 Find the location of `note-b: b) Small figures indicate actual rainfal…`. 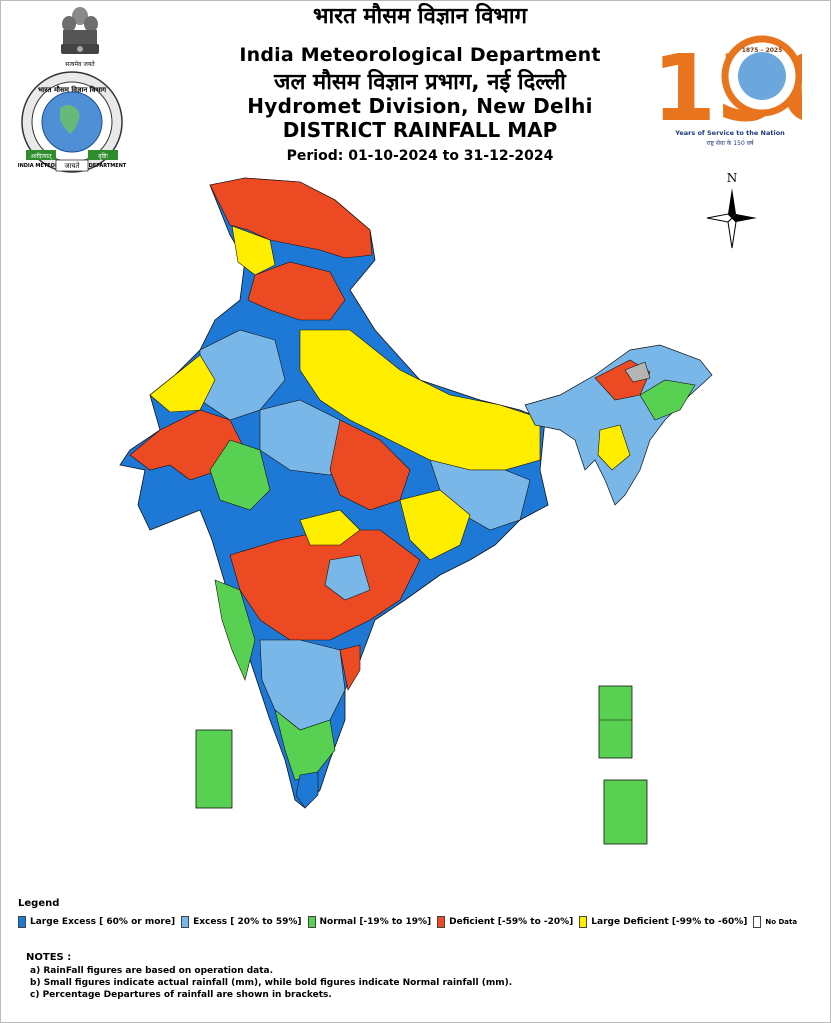

note-b: b) Small figures indicate actual rainfal… is located at coordinates (271, 983).